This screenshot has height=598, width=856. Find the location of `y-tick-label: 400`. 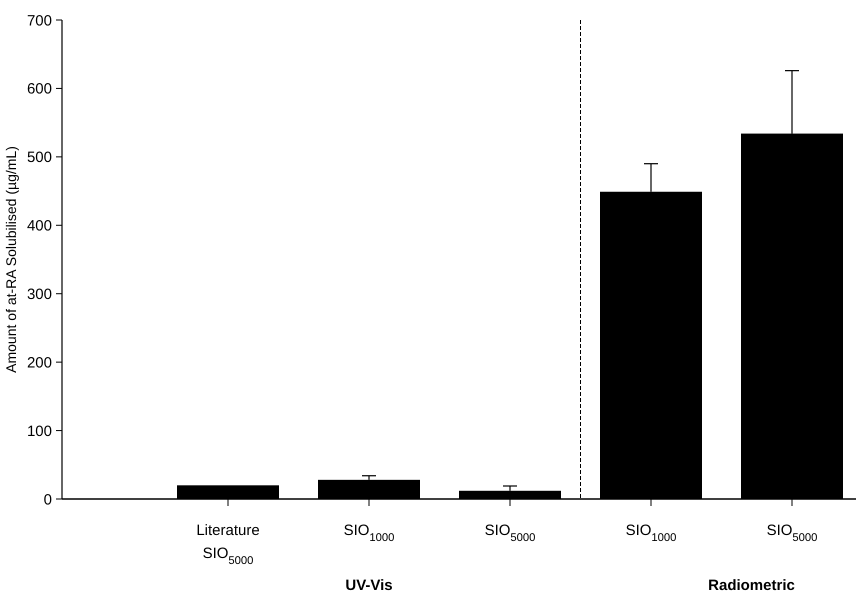

y-tick-label: 400 is located at coordinates (39, 226).